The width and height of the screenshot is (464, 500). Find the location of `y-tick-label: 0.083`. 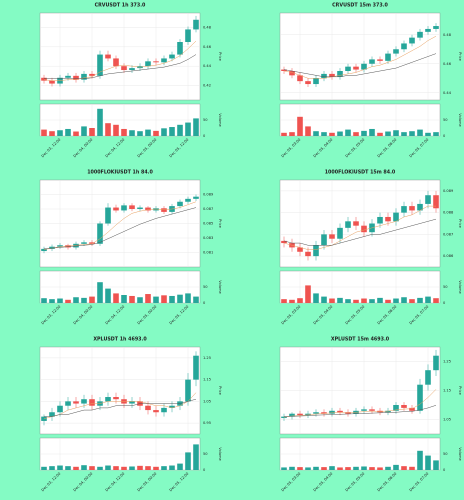

y-tick-label: 0.083 is located at coordinates (208, 238).